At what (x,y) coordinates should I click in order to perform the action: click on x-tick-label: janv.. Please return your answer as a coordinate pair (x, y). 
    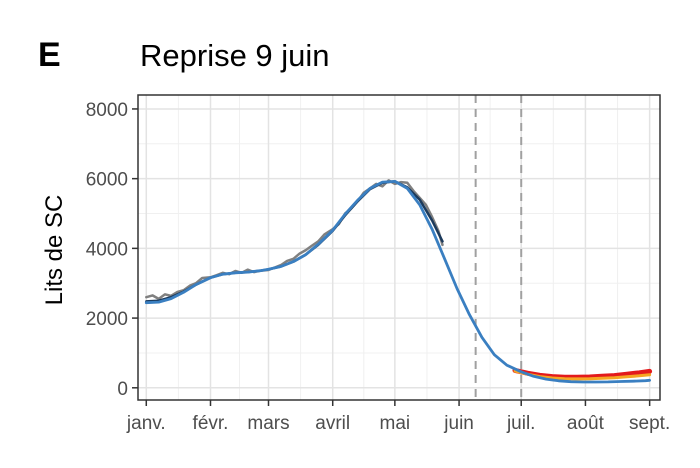
    Looking at the image, I should click on (146, 423).